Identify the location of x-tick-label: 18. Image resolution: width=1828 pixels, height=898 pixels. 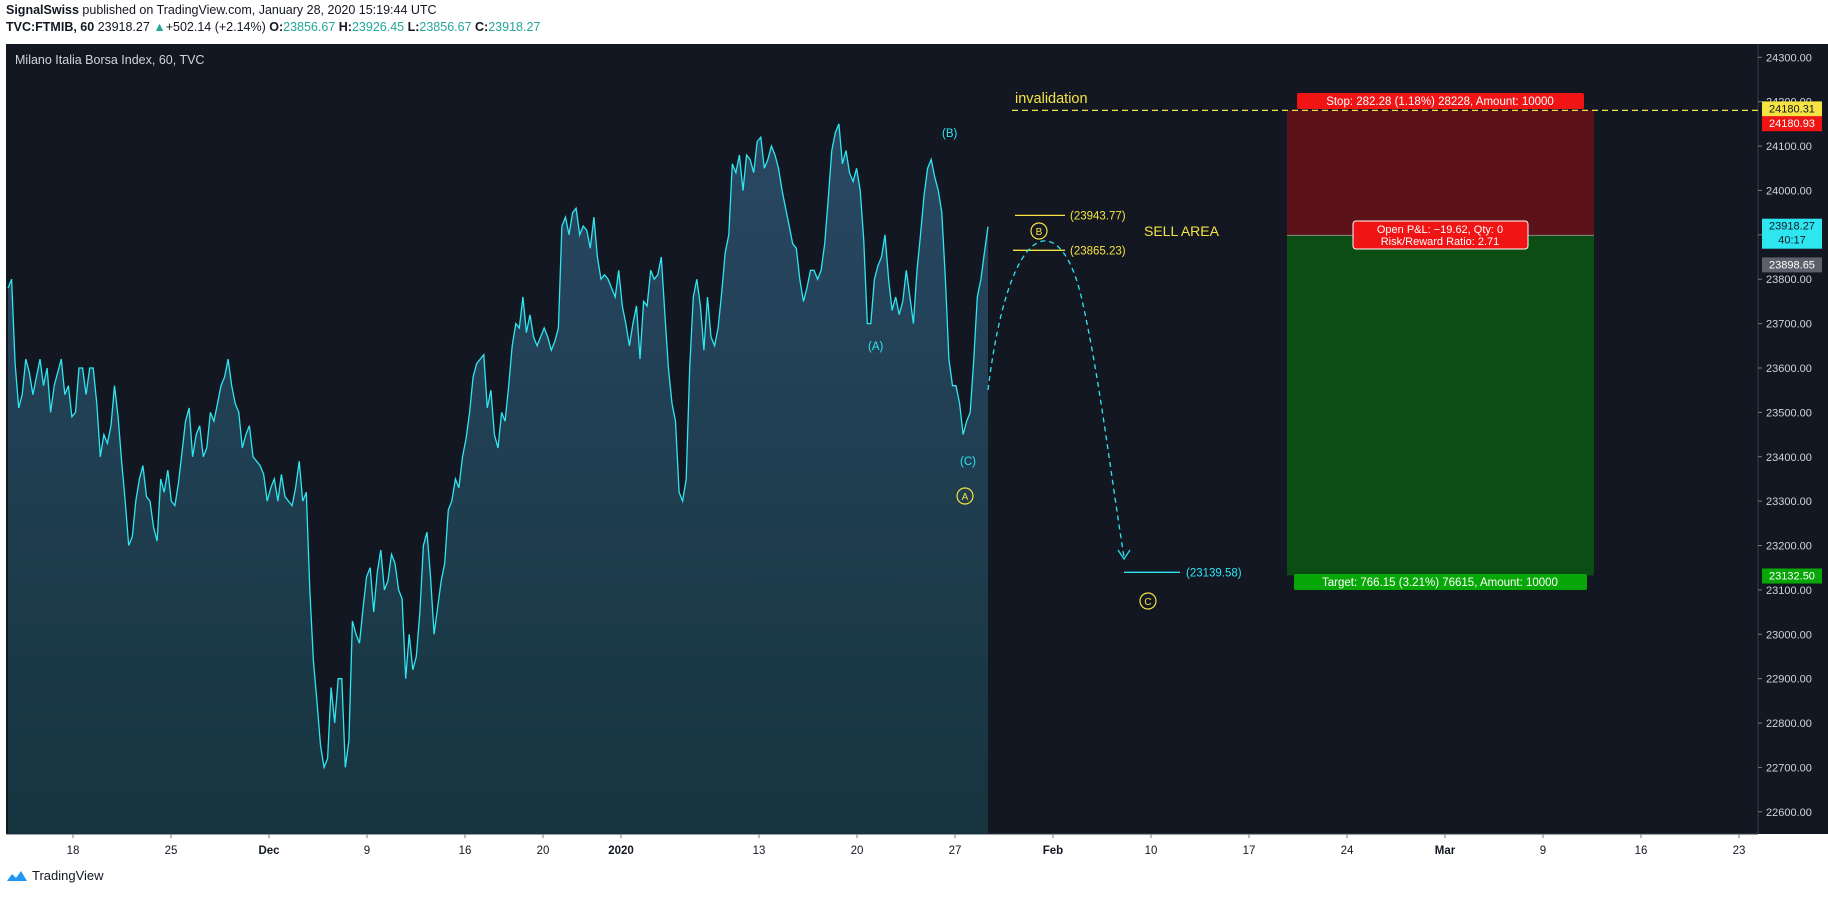
(73, 851).